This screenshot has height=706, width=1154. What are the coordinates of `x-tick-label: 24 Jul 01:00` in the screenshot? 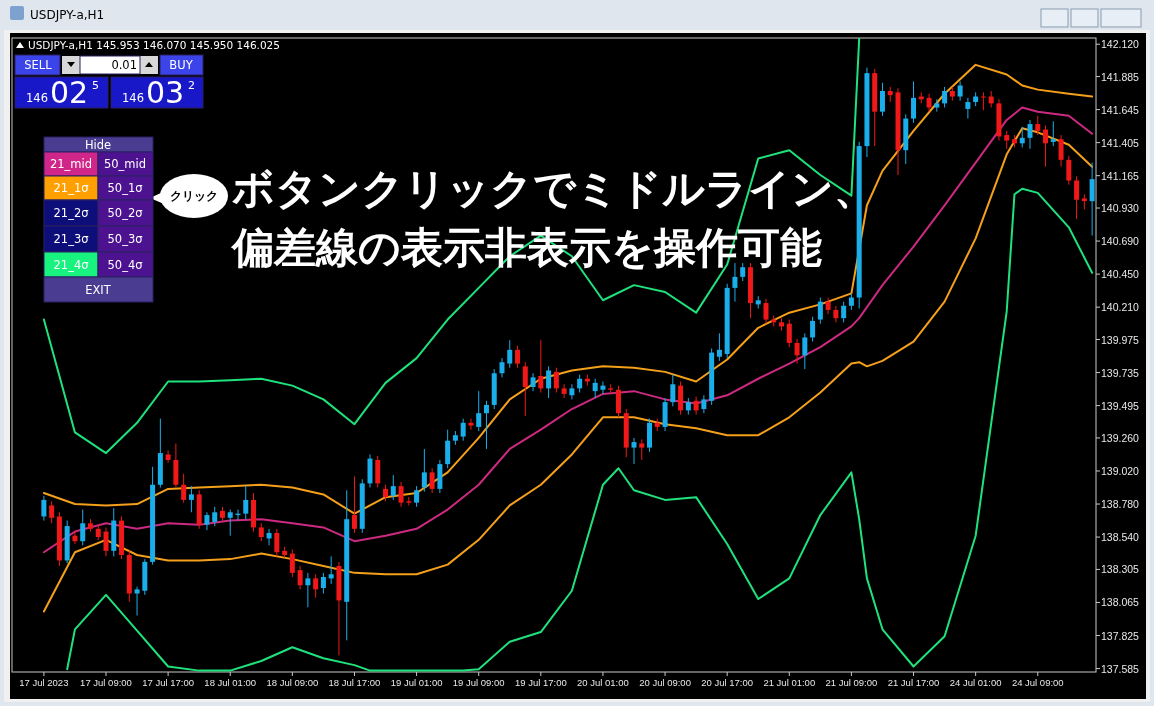 It's located at (975, 682).